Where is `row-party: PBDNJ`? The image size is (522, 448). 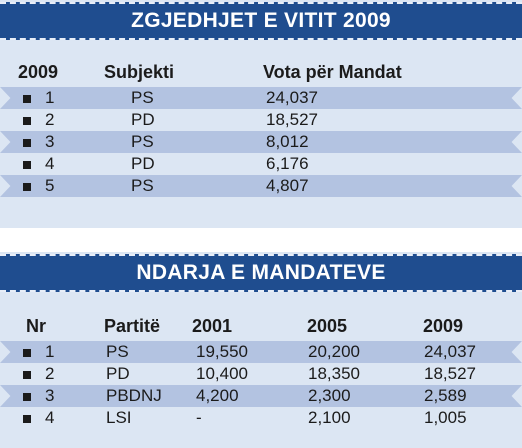 row-party: PBDNJ is located at coordinates (134, 395).